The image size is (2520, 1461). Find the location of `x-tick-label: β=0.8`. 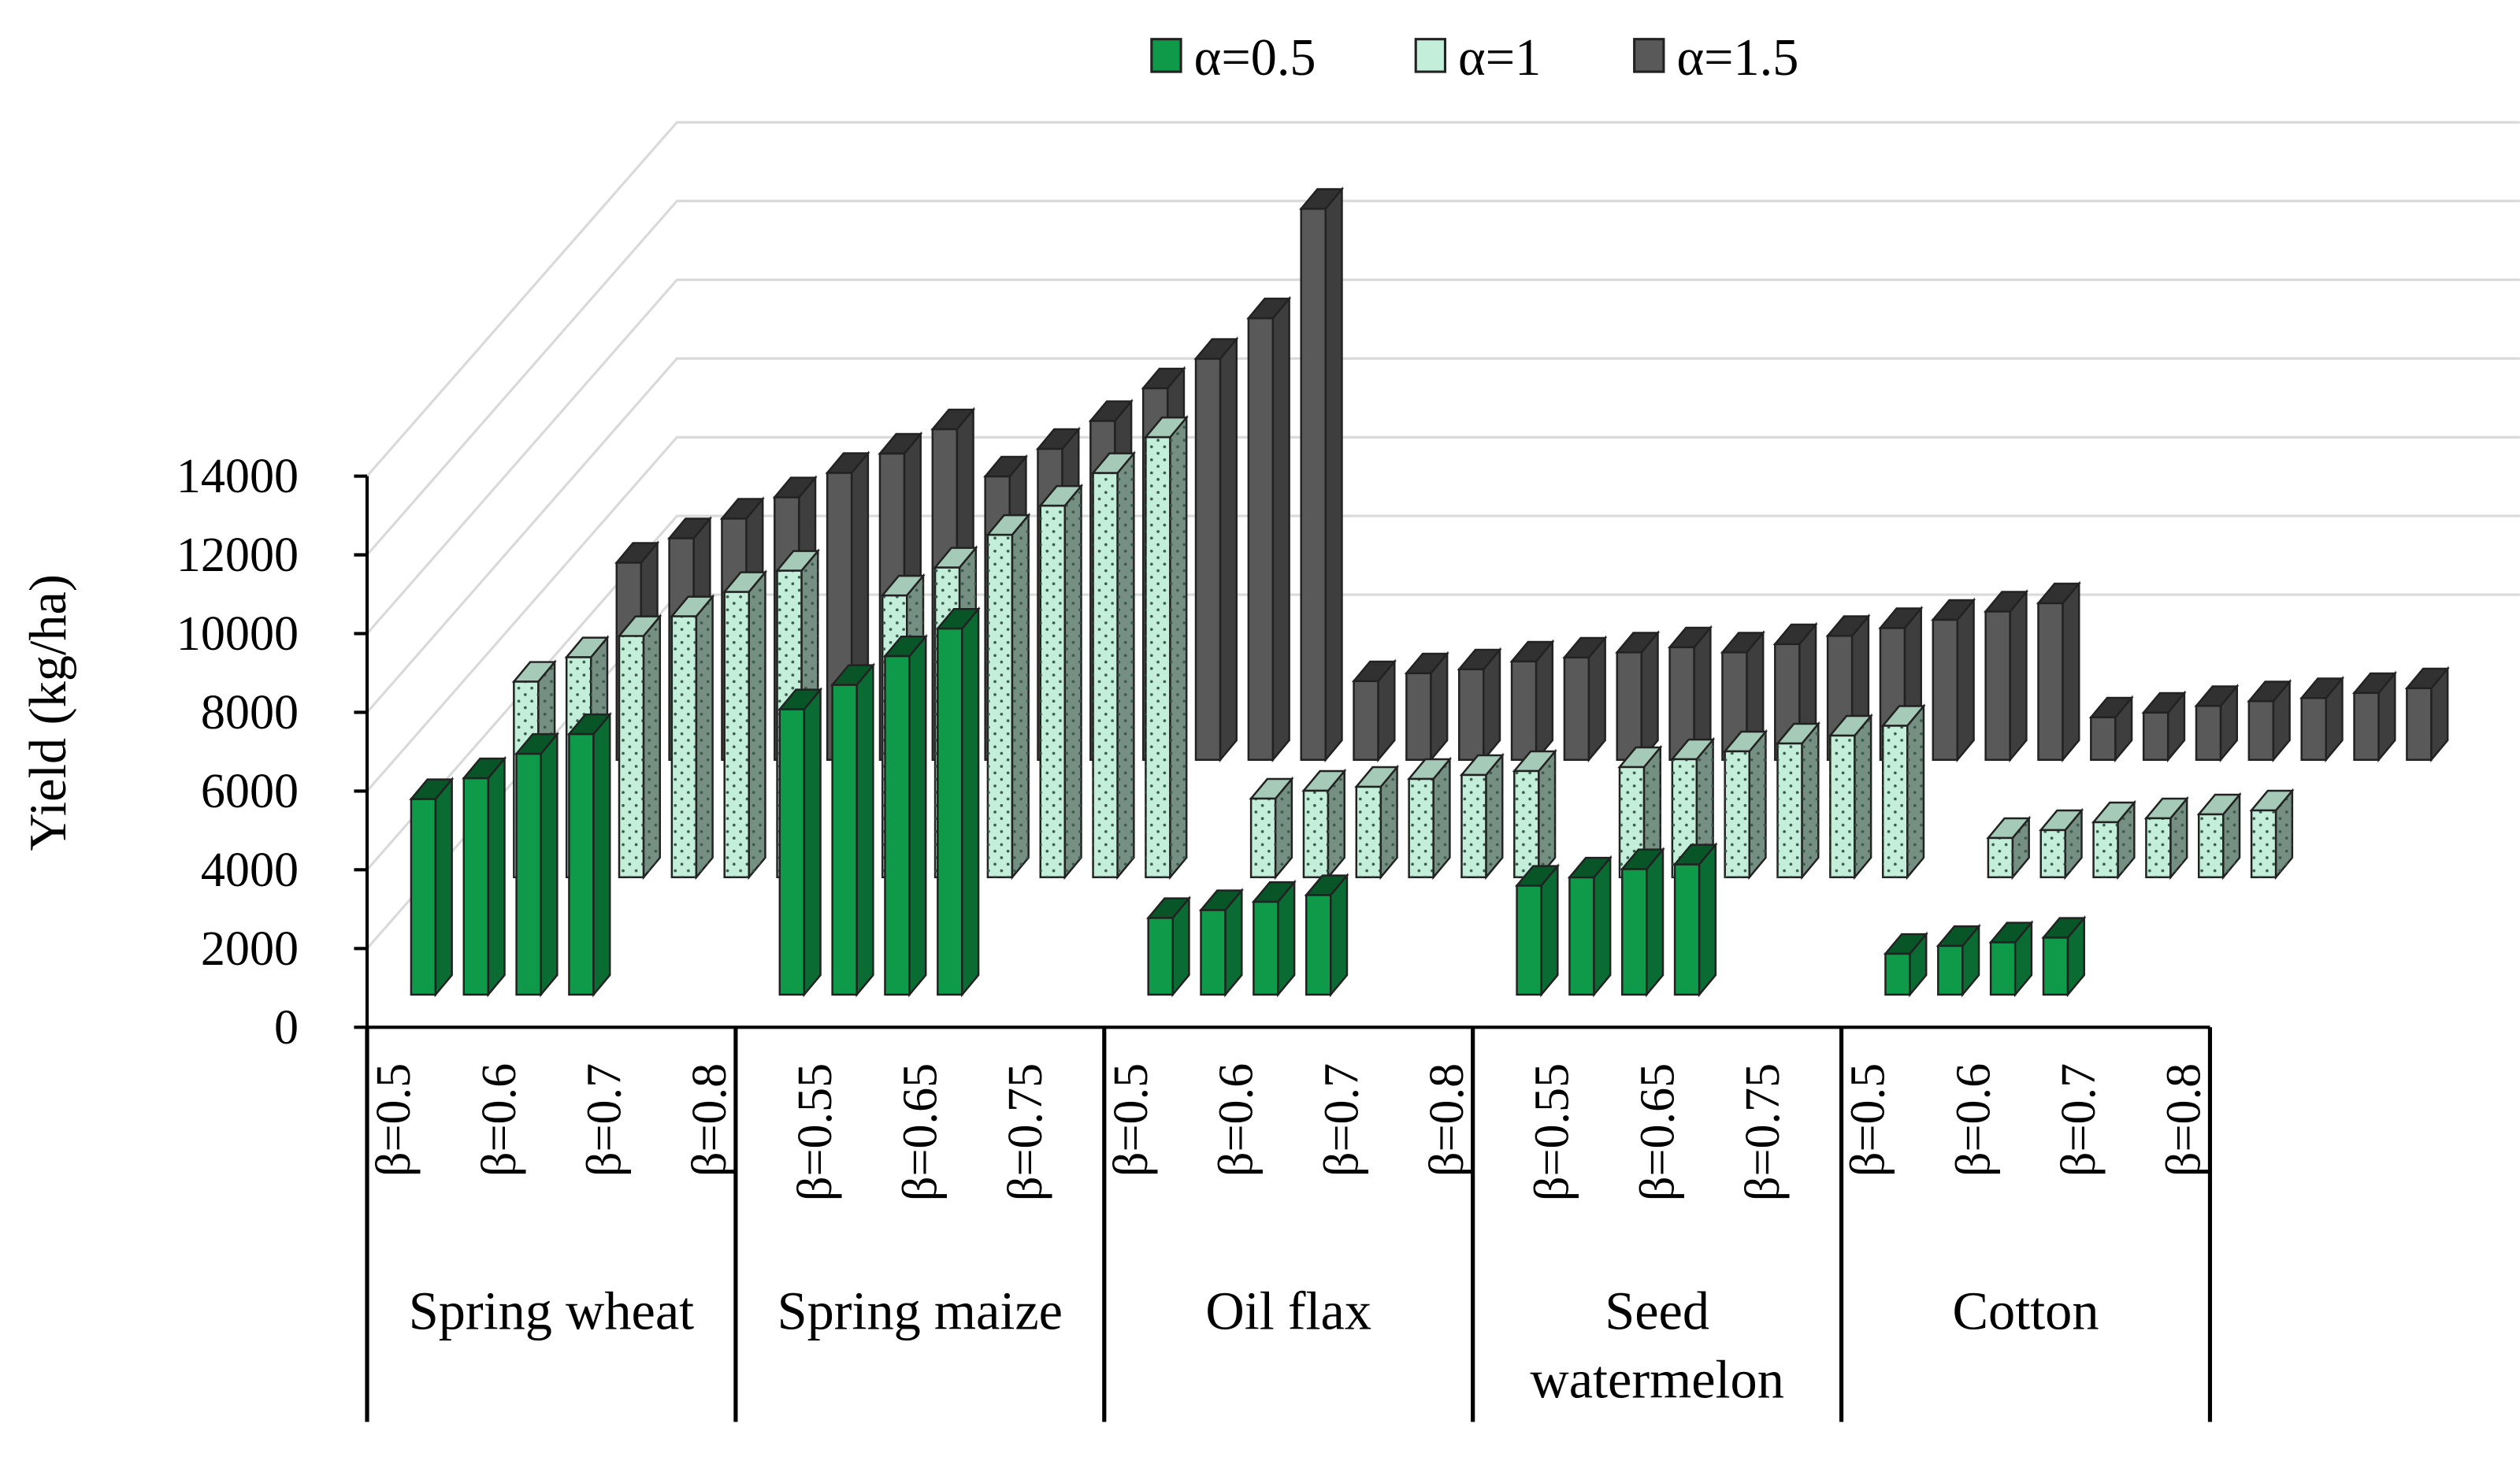

x-tick-label: β=0.8 is located at coordinates (710, 1120).